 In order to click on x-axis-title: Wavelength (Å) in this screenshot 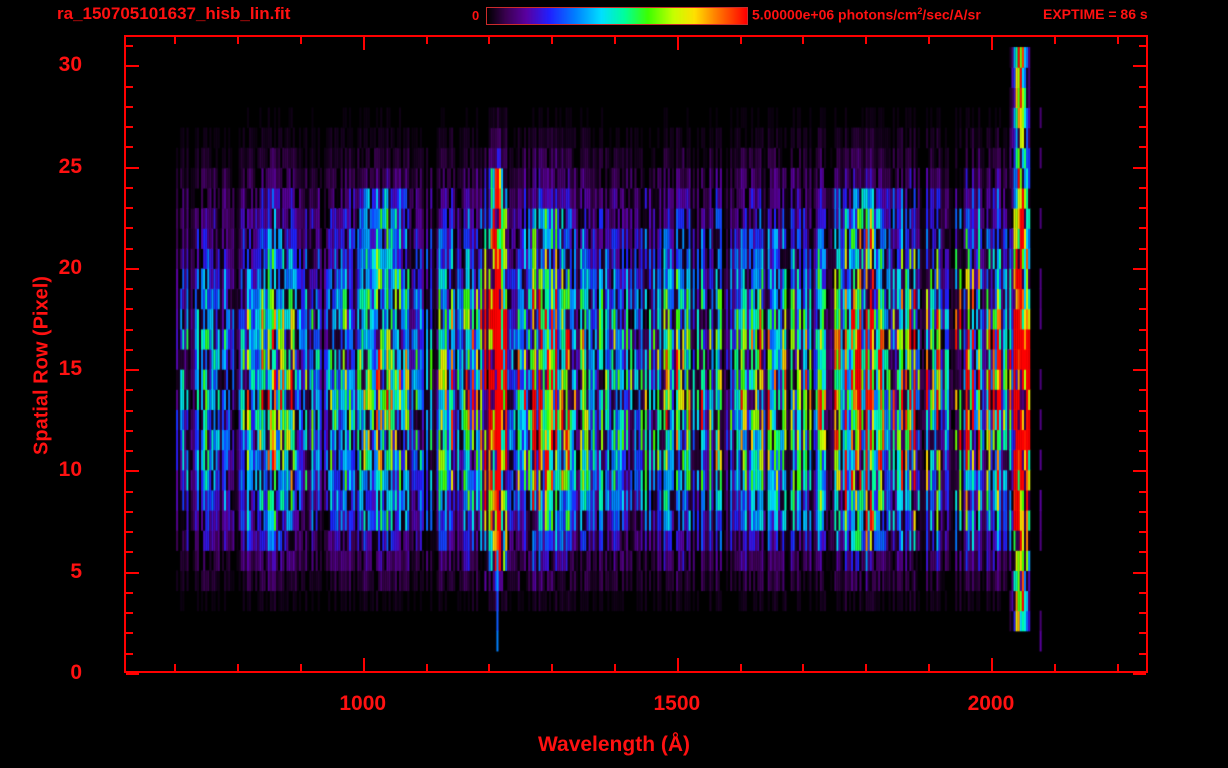, I will do `click(614, 744)`.